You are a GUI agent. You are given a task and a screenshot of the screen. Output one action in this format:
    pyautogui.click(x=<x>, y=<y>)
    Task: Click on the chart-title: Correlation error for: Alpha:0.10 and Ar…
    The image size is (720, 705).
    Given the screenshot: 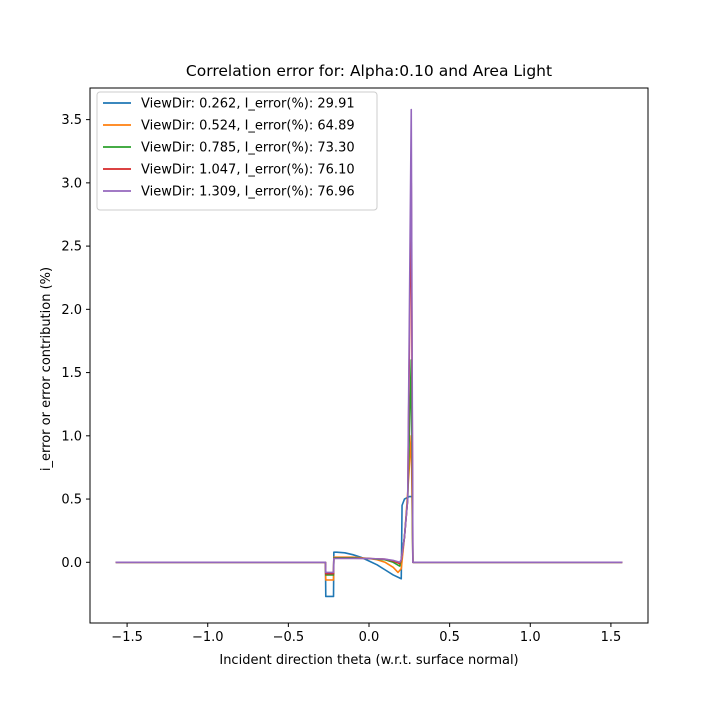 What is the action you would take?
    pyautogui.click(x=369, y=71)
    